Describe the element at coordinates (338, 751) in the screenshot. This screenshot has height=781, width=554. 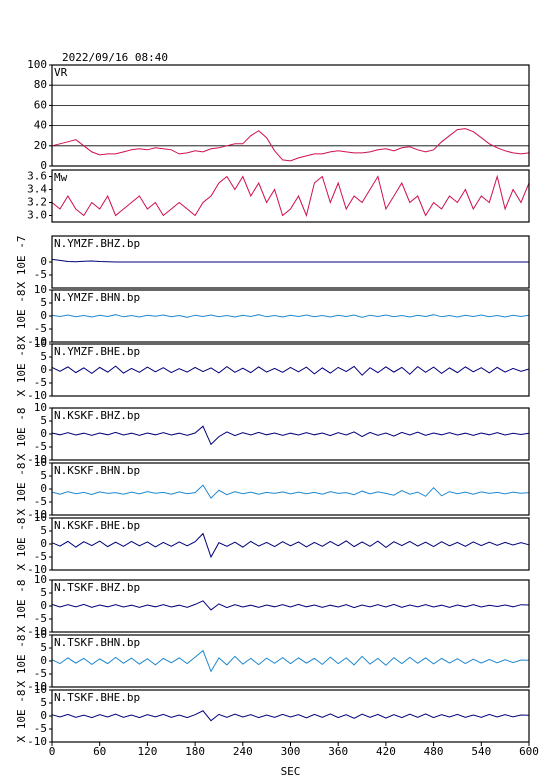
I see `x-tick-label: 360` at that location.